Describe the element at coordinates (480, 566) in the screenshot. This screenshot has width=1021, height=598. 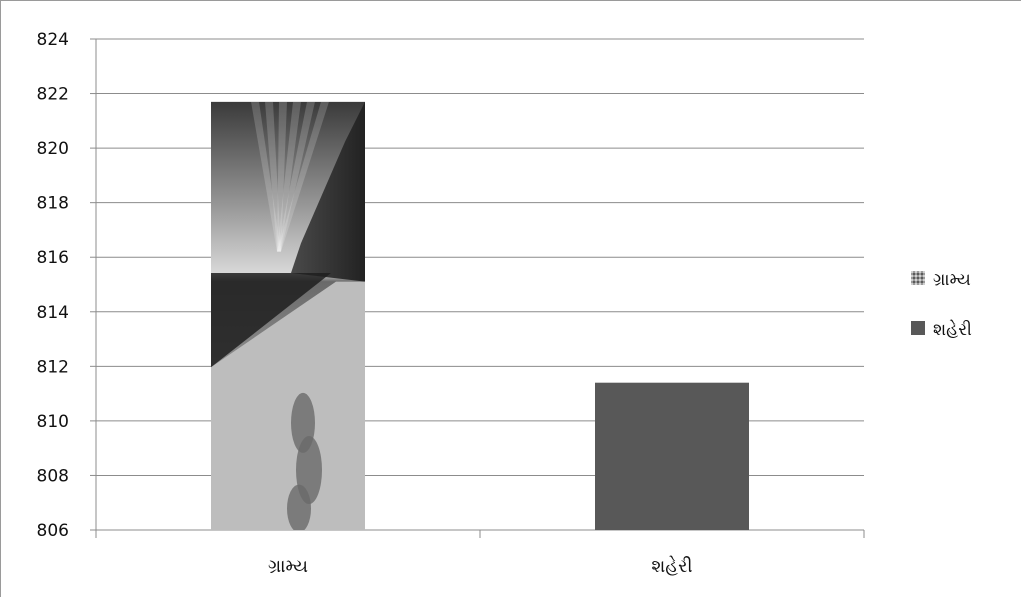
I see `x-tick-labels: ગ્રામ્ય શહેરી` at that location.